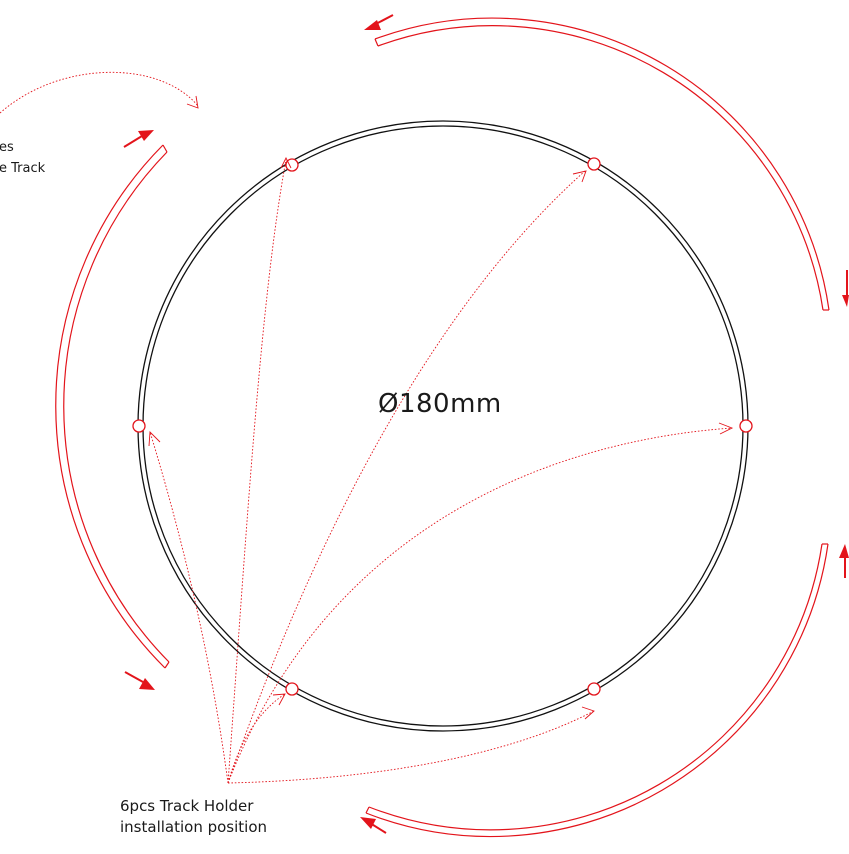  Describe the element at coordinates (376, 42) in the screenshot. I see `track-segment-top-cap-left` at that location.